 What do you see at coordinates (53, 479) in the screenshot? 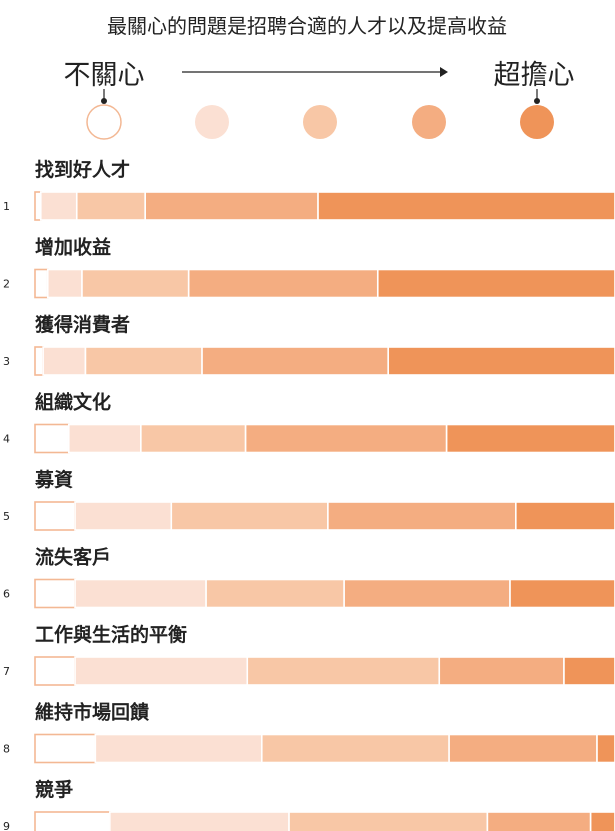
I see `category-label: 募資` at bounding box center [53, 479].